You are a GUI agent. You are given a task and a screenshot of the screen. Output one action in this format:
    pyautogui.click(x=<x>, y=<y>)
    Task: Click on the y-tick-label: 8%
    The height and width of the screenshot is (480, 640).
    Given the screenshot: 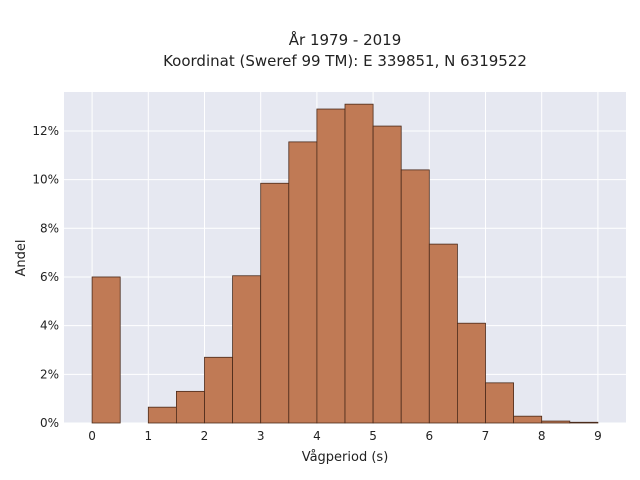 What is the action you would take?
    pyautogui.click(x=49, y=228)
    